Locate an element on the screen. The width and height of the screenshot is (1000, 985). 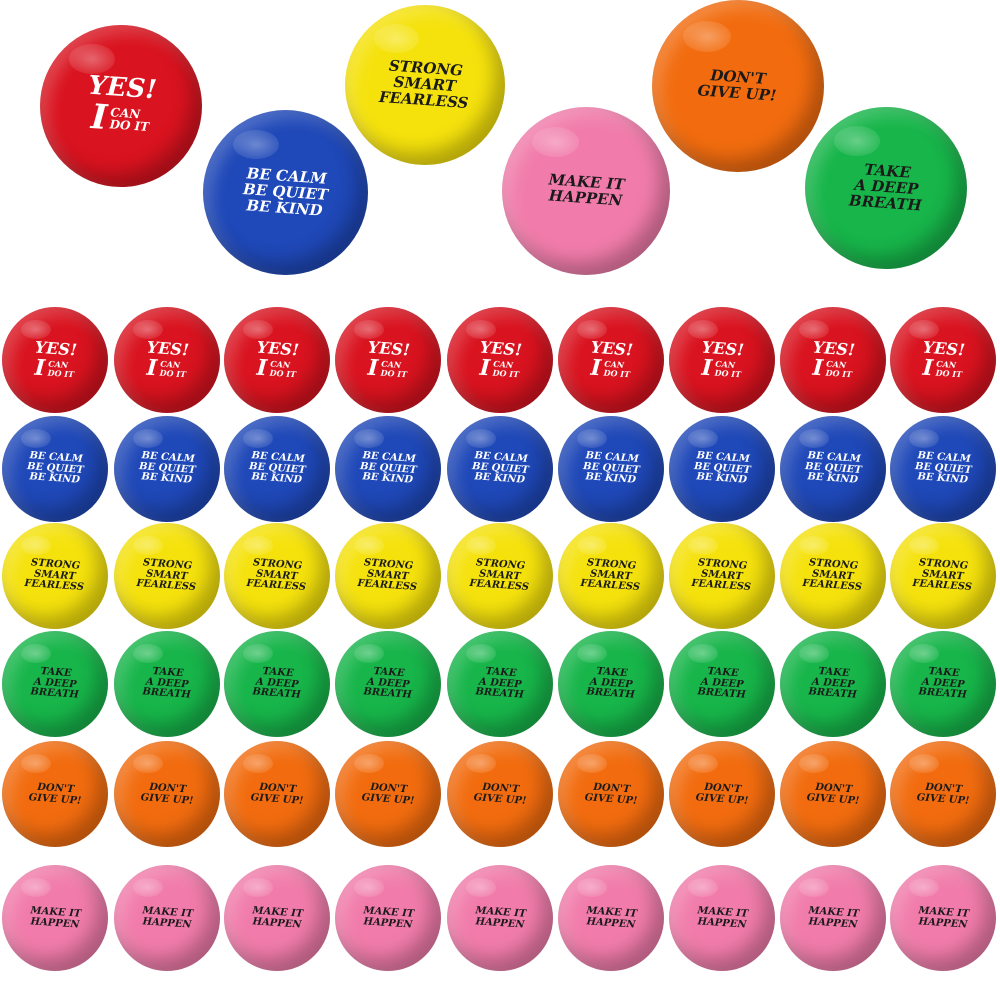
featured-stress-ball: BE CALM BE QUIET BE KIND is located at coordinates (285, 192).